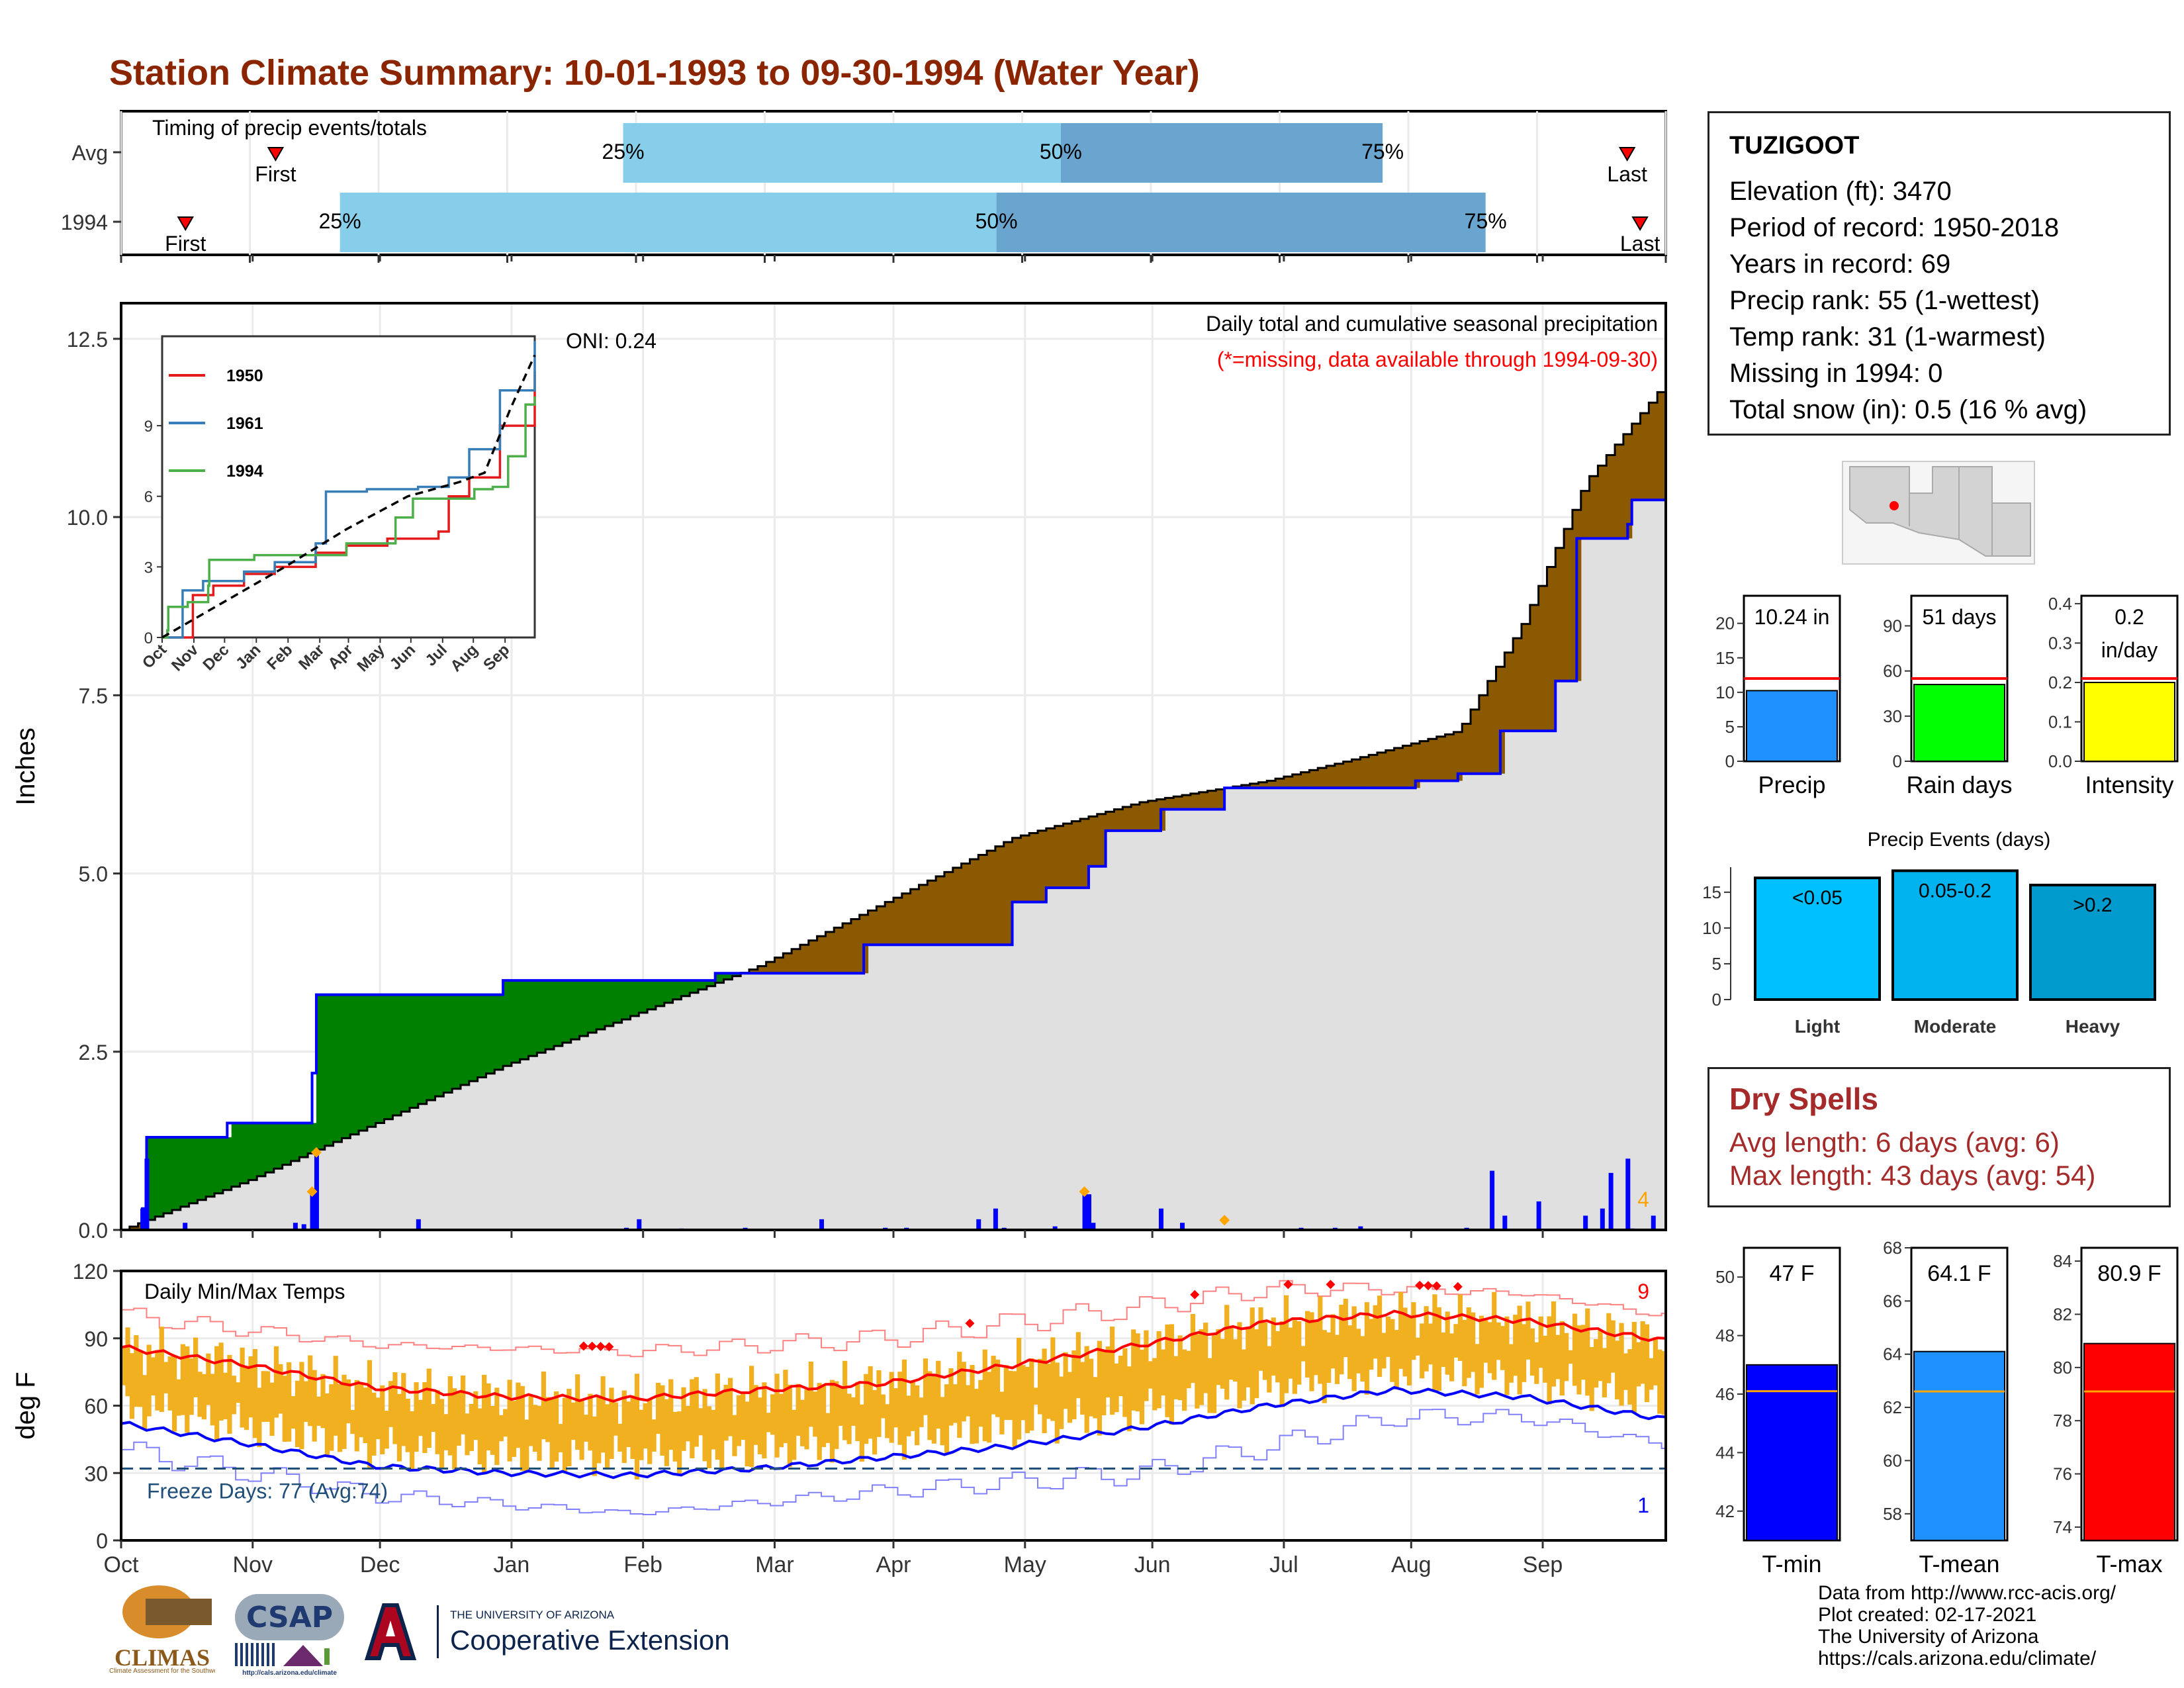 This screenshot has width=2184, height=1688. Describe the element at coordinates (1411, 1564) in the screenshot. I see `temp-xtick-label: Aug` at that location.